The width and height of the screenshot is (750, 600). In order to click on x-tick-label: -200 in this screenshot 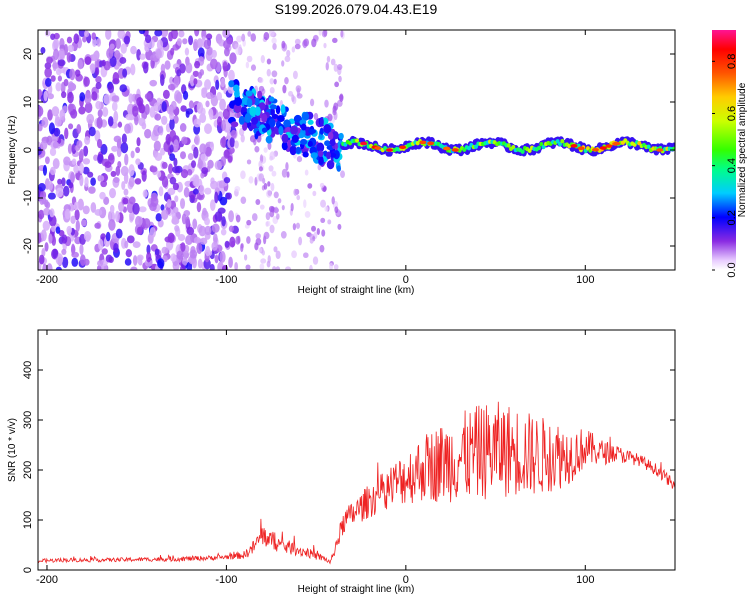, I will do `click(47, 580)`.